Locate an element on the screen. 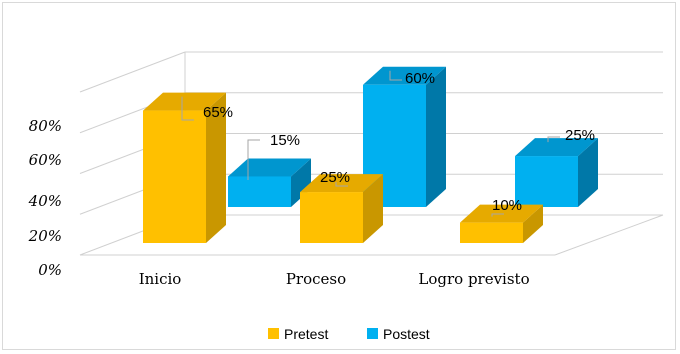 The height and width of the screenshot is (354, 680). category-label-2: Logro previsto is located at coordinates (473, 279).